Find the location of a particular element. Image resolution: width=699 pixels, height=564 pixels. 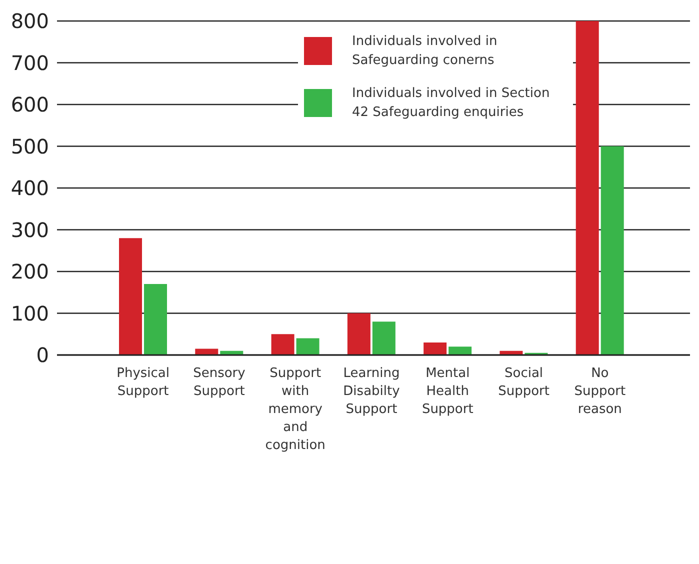

y-tick-label: 800 is located at coordinates (29, 21).